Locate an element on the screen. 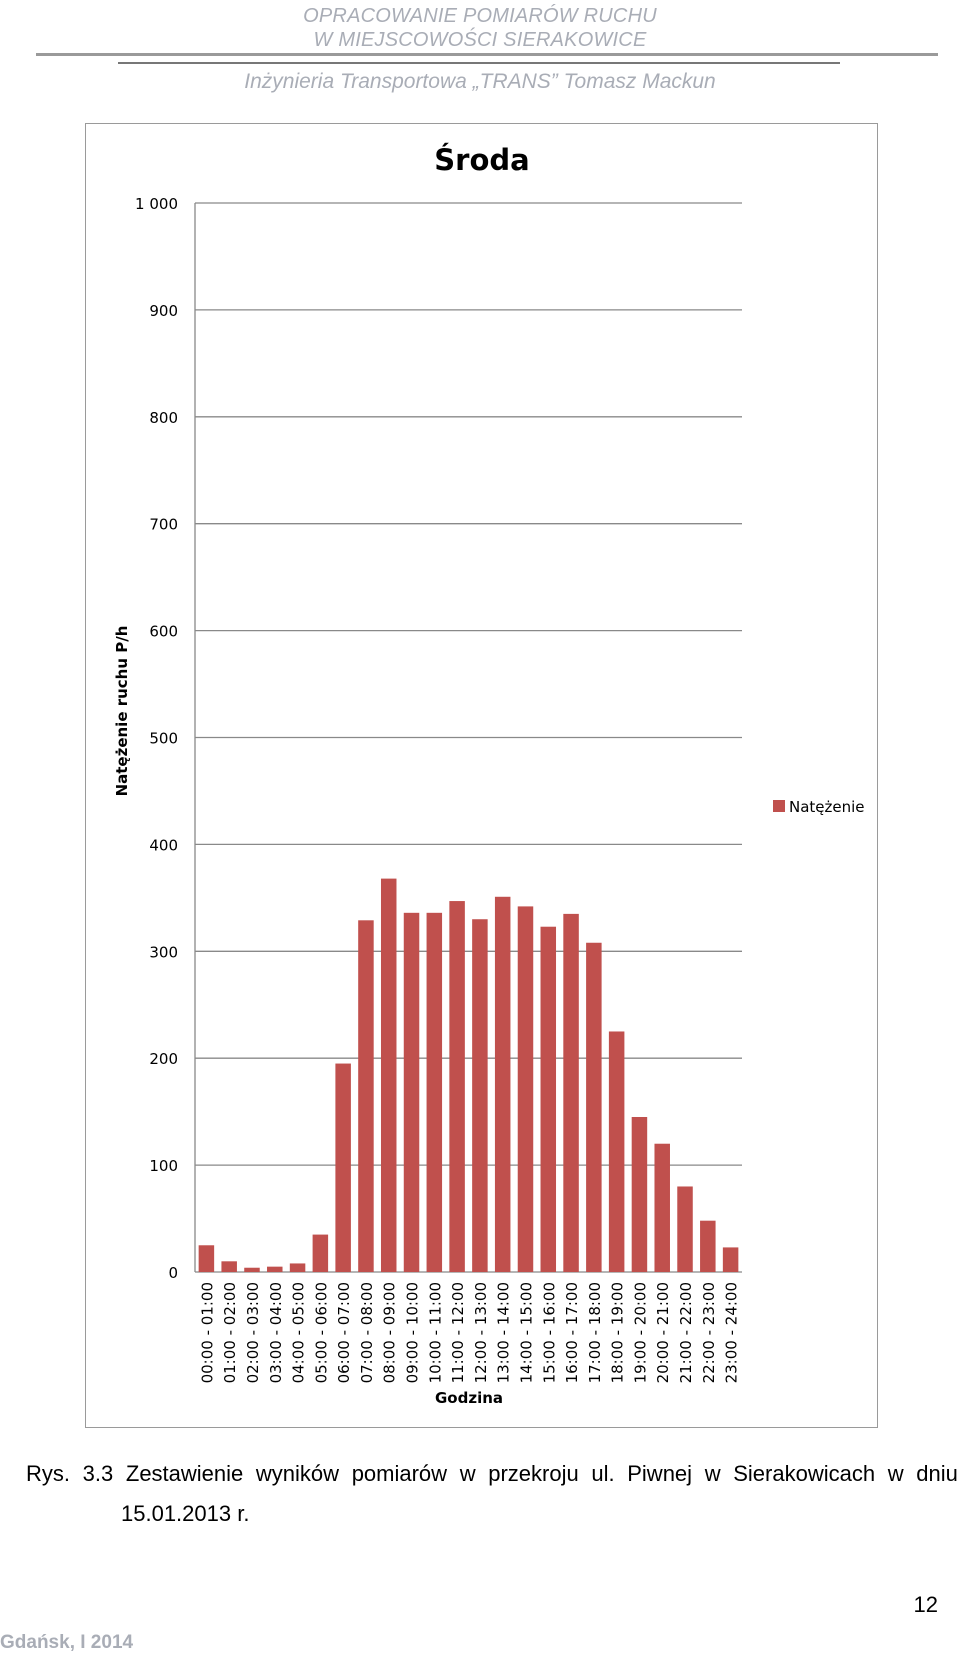 The width and height of the screenshot is (960, 1656). caption-line-2: 15.01.2013 r. is located at coordinates (185, 1513).